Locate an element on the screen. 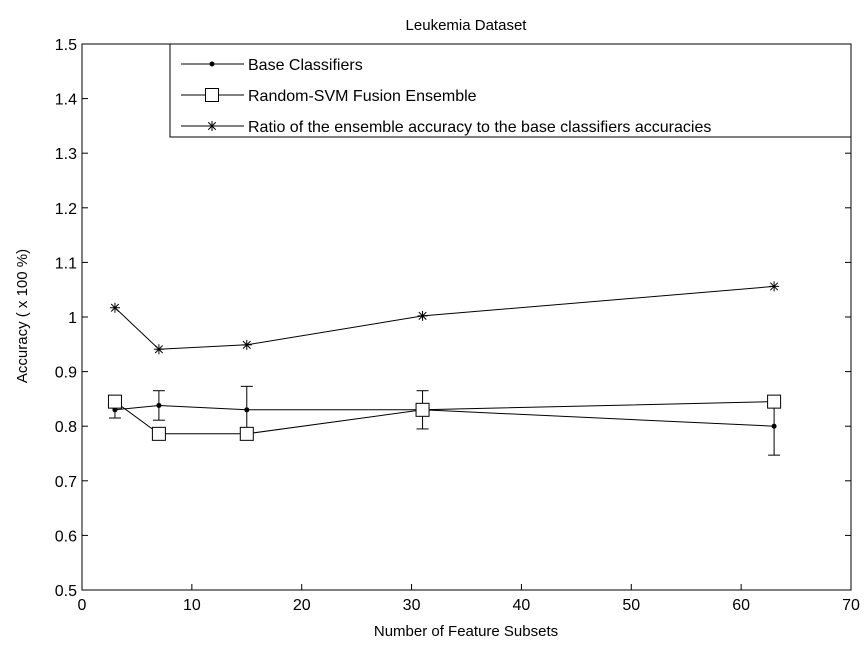 The width and height of the screenshot is (865, 645). y-tick-label: 1.3 is located at coordinates (66, 154).